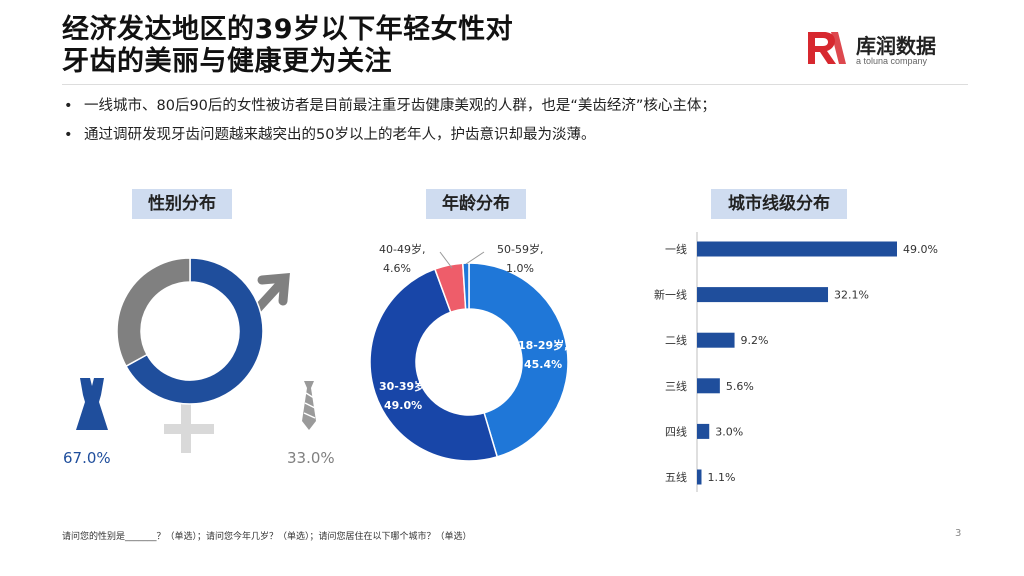 The image size is (1024, 576). What do you see at coordinates (676, 386) in the screenshot?
I see `city-category-label: 三线` at bounding box center [676, 386].